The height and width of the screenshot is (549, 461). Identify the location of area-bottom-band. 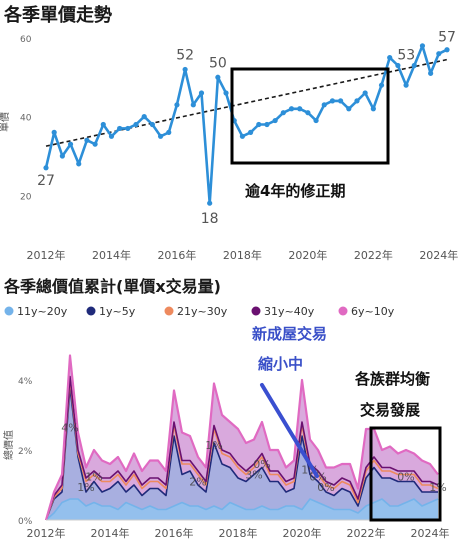
(242, 509).